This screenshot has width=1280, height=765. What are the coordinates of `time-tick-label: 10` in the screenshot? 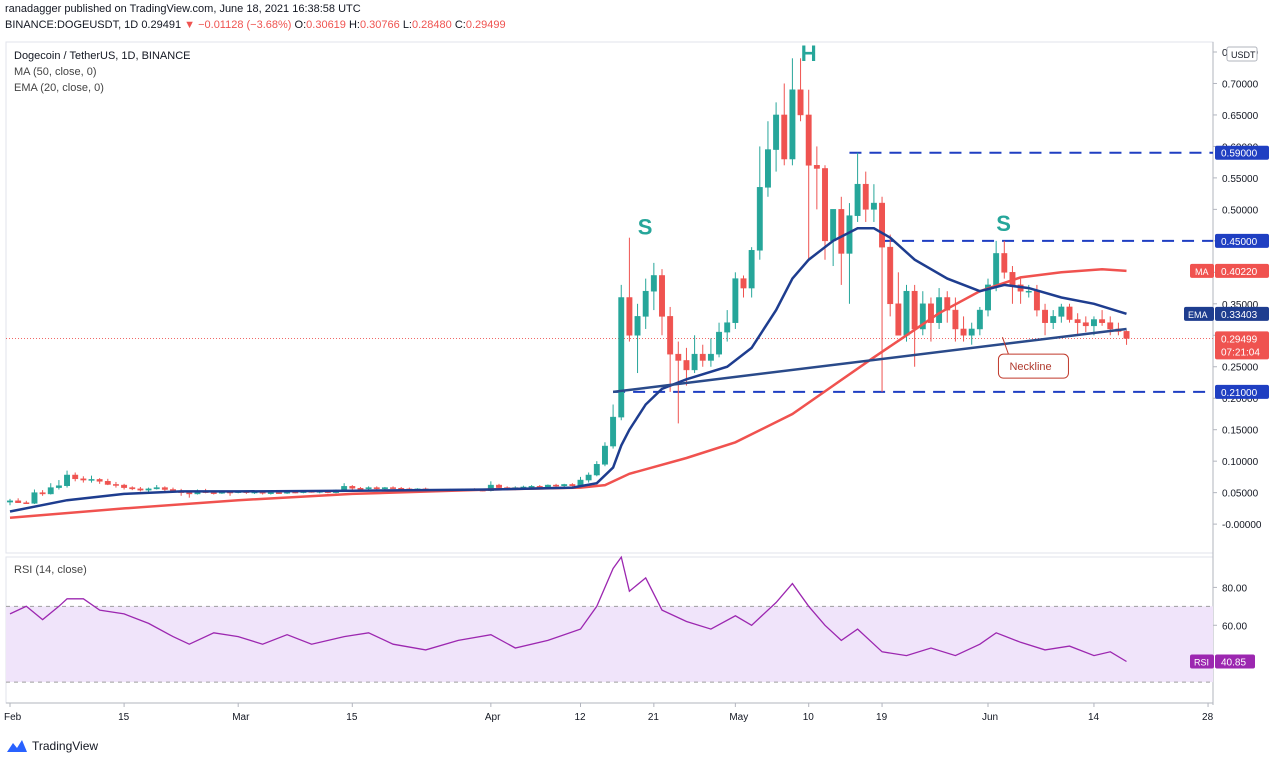 It's located at (809, 717).